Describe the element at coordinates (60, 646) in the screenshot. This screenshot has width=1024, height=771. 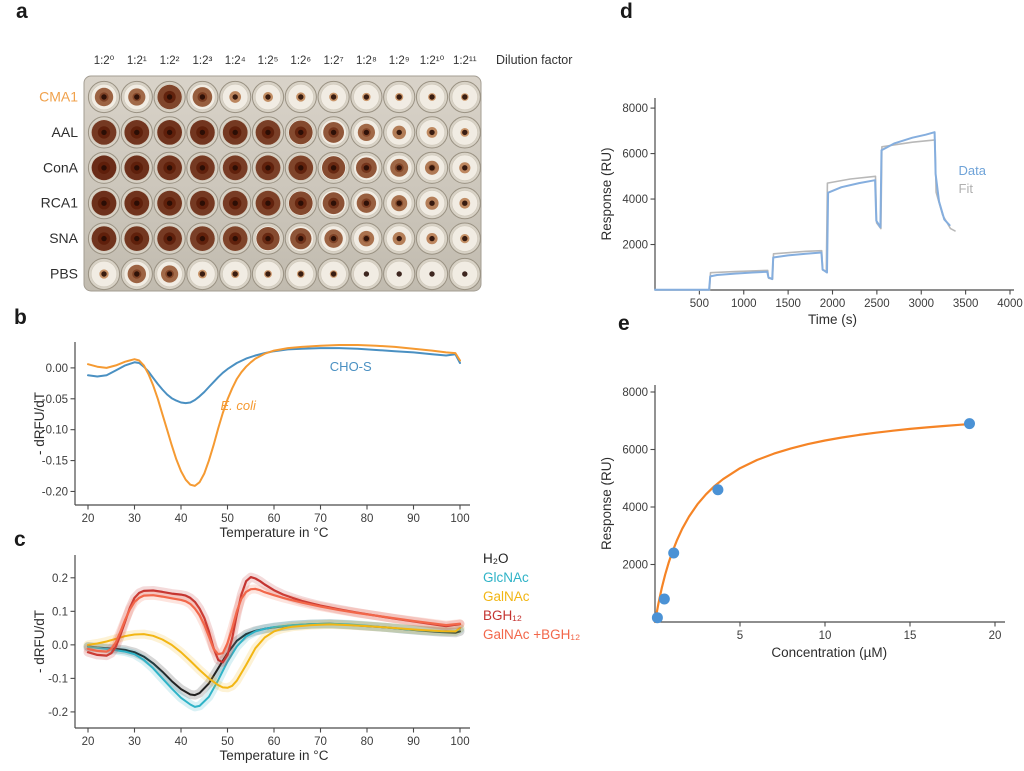
I see `y-tick-label: 0.0` at that location.